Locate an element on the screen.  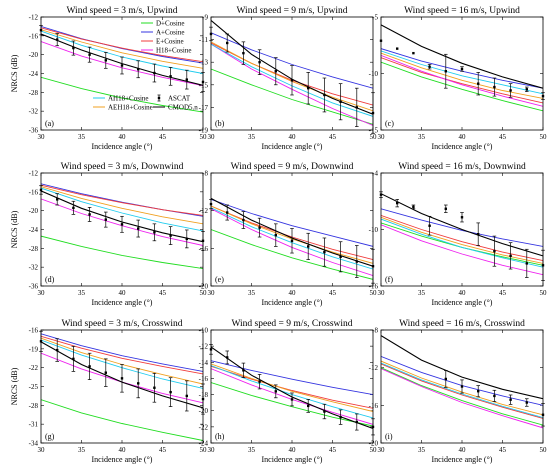
series-group is located at coordinates (292, 388).